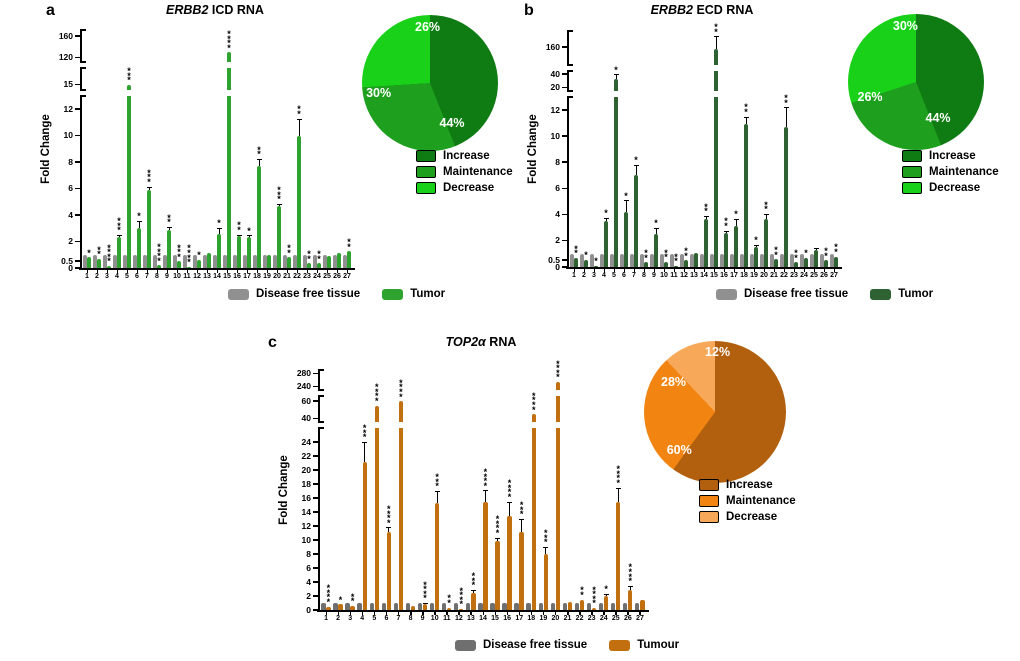 This screenshot has width=1020, height=661. What do you see at coordinates (50, 10) in the screenshot?
I see `panel-label-a: a` at bounding box center [50, 10].